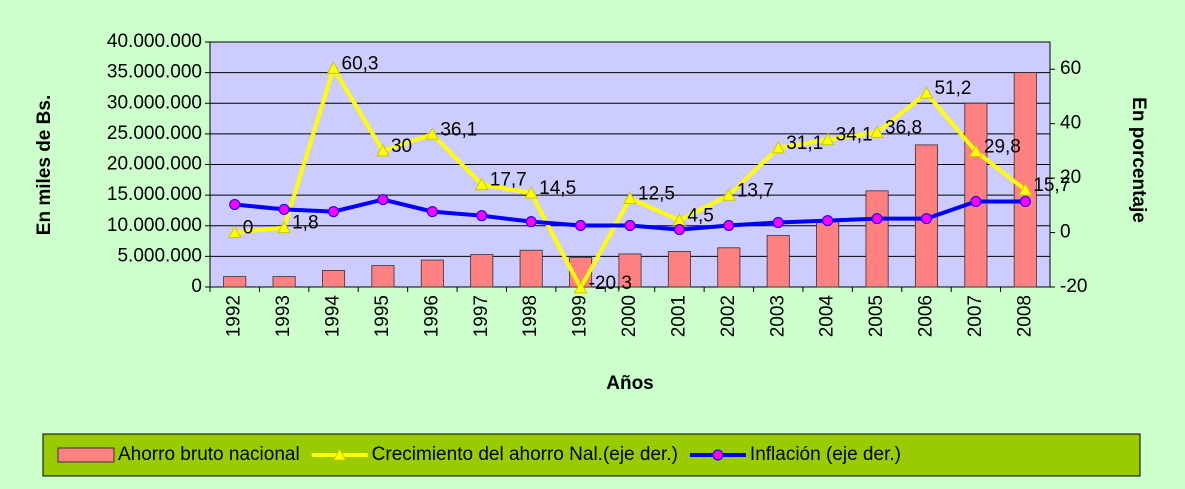 The height and width of the screenshot is (489, 1185). What do you see at coordinates (903, 127) in the screenshot?
I see `data-label: 36,8` at bounding box center [903, 127].